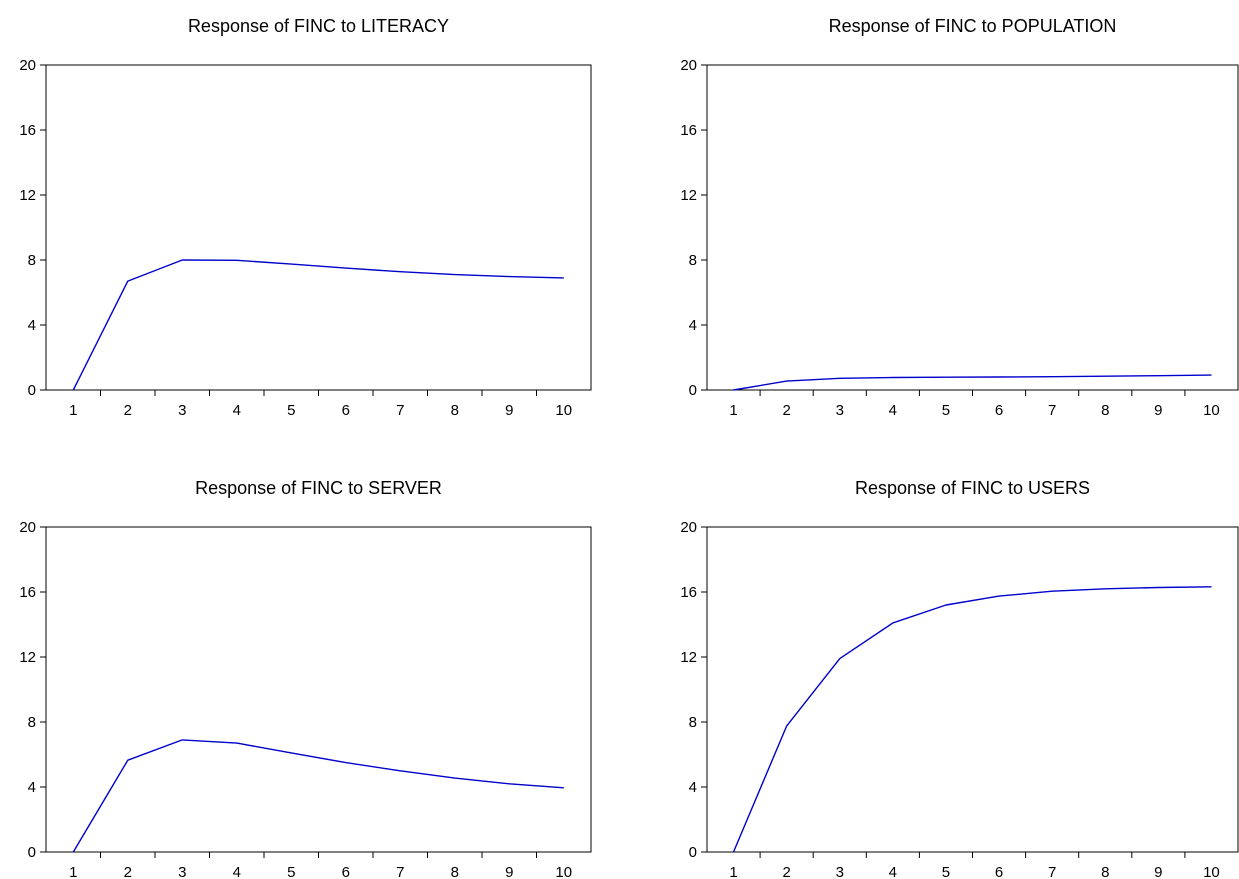  I want to click on chart-title: Response of FINC to POPULATION, so click(973, 26).